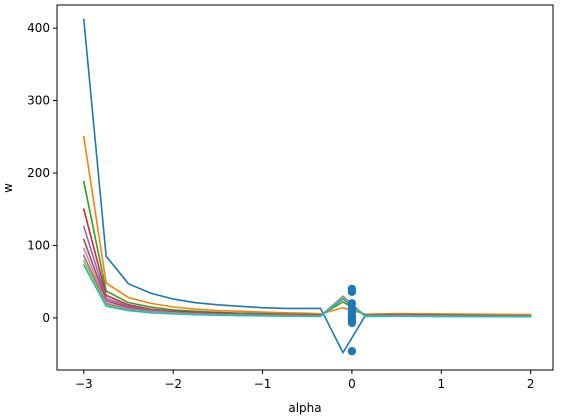  I want to click on y-tick-label: 100, so click(38, 245).